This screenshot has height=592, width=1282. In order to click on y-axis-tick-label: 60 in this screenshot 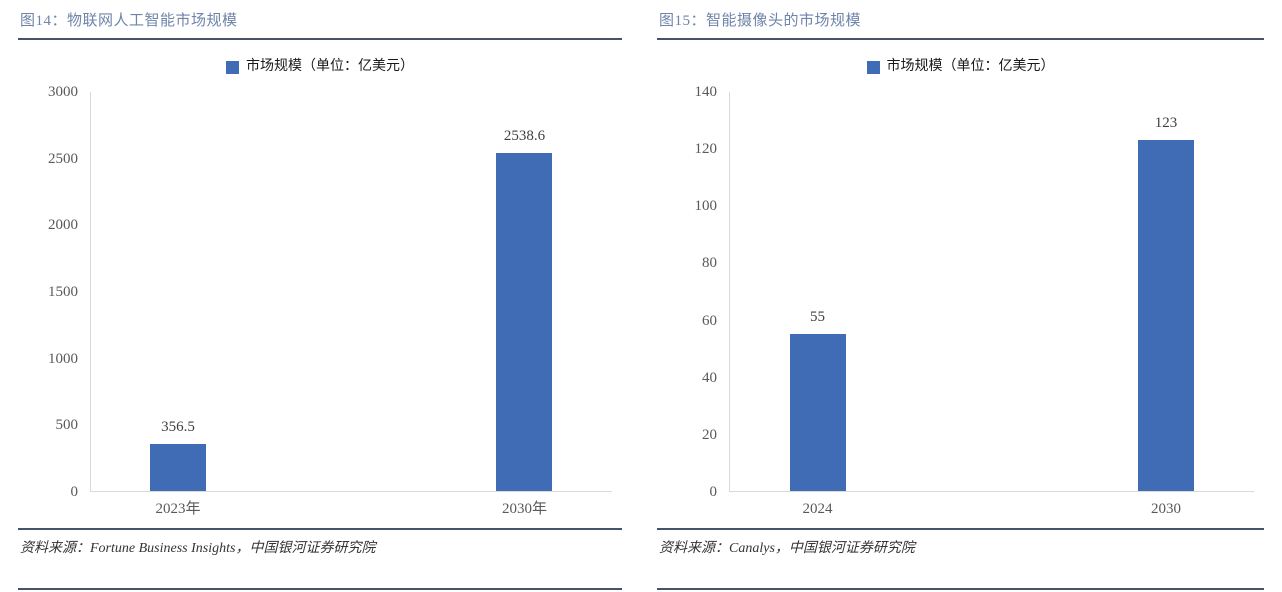, I will do `click(709, 320)`.